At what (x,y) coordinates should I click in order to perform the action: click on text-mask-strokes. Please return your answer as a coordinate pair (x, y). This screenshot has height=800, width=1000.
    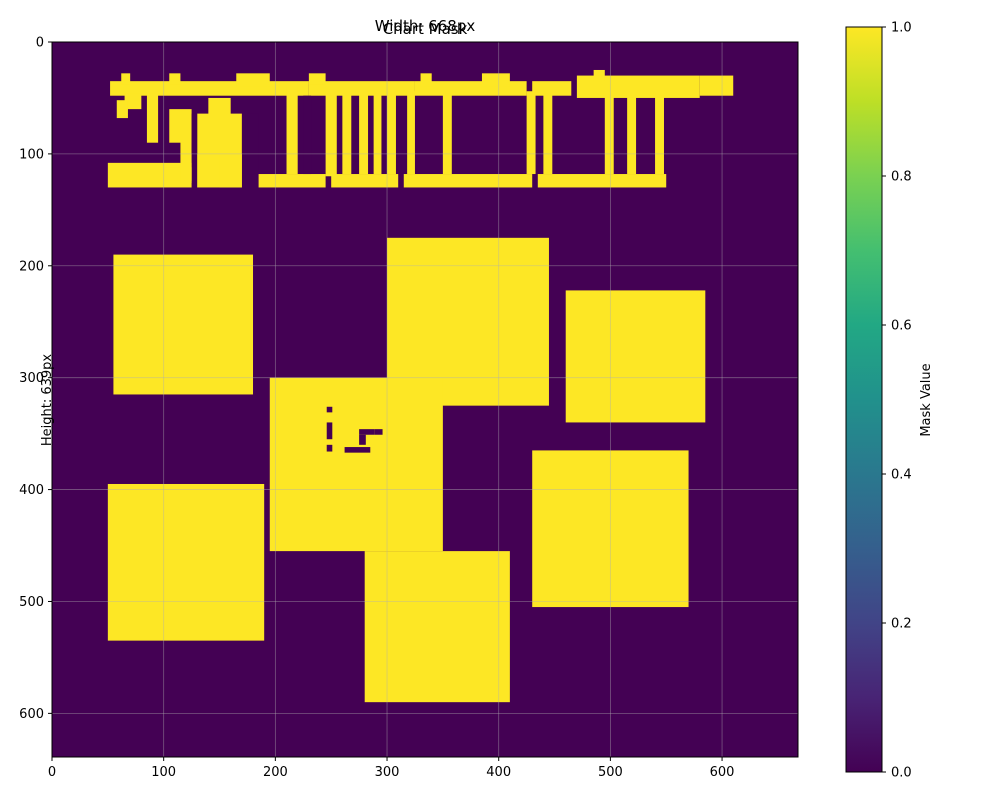
    Looking at the image, I should click on (420, 128).